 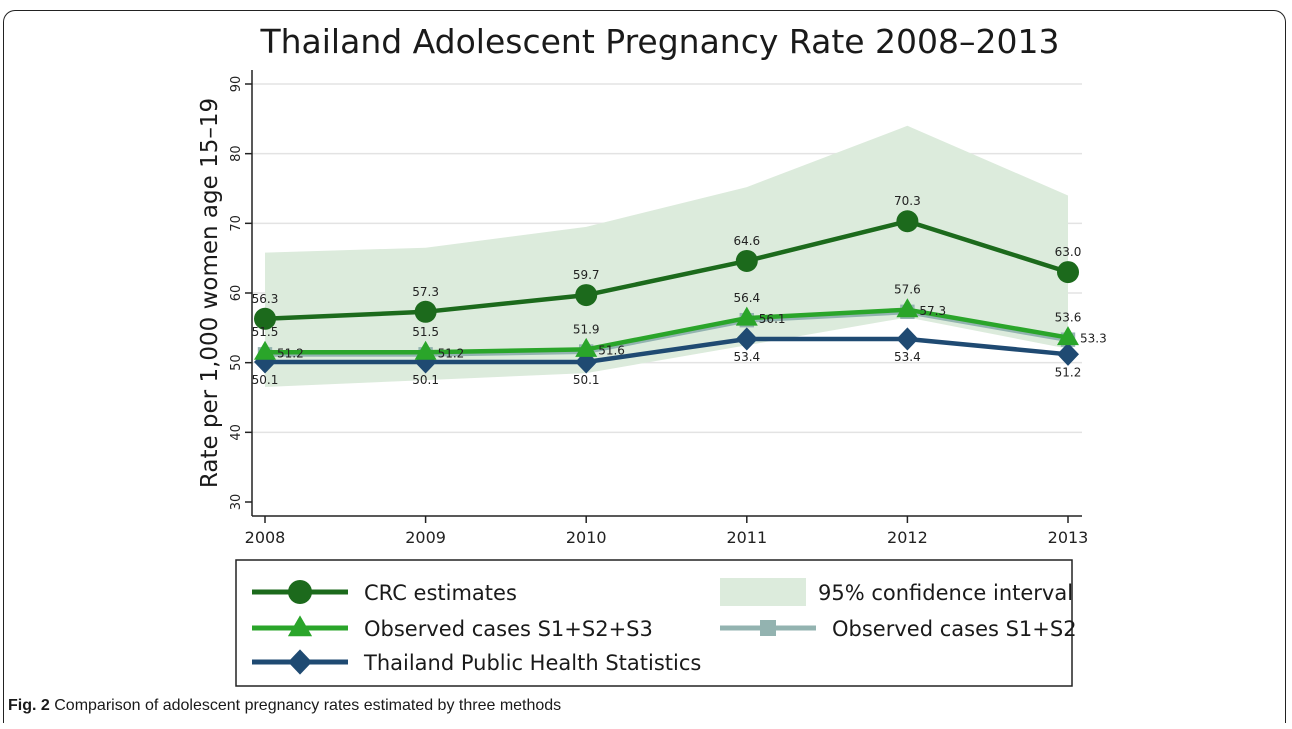 What do you see at coordinates (236, 153) in the screenshot?
I see `y-tick-label: 80` at bounding box center [236, 153].